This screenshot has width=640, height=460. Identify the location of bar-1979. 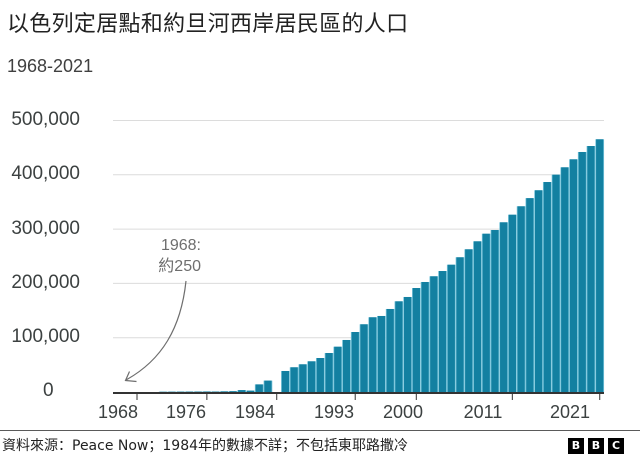
(233, 391).